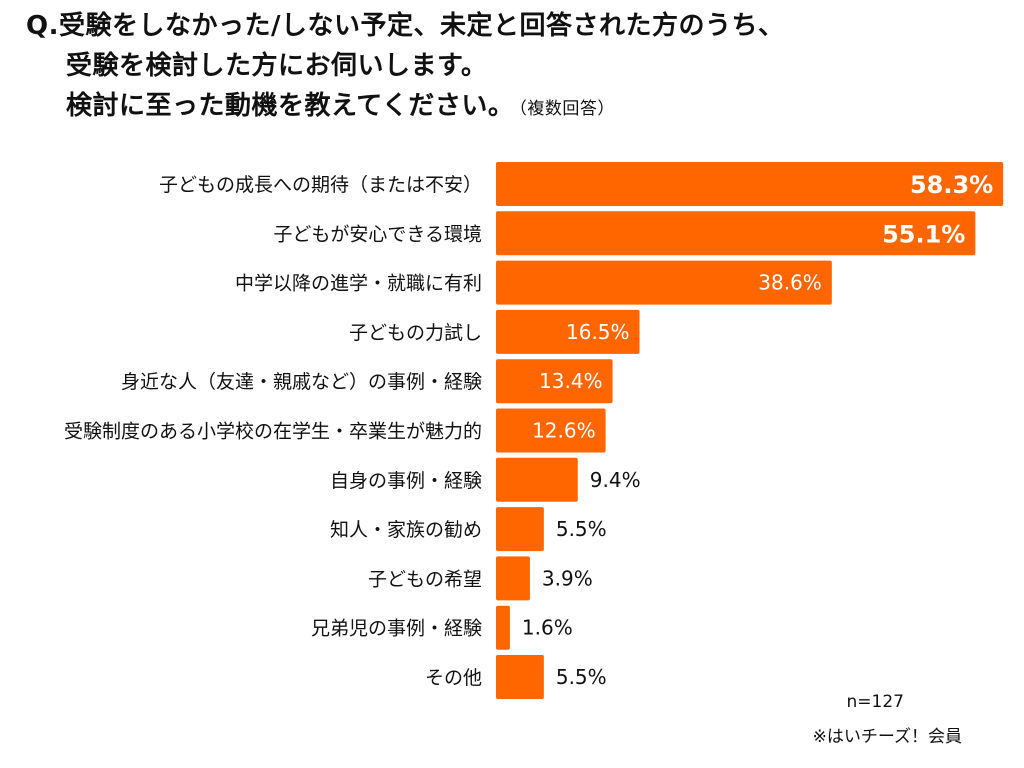 The height and width of the screenshot is (768, 1024). I want to click on value-label: 38.6%, so click(790, 283).